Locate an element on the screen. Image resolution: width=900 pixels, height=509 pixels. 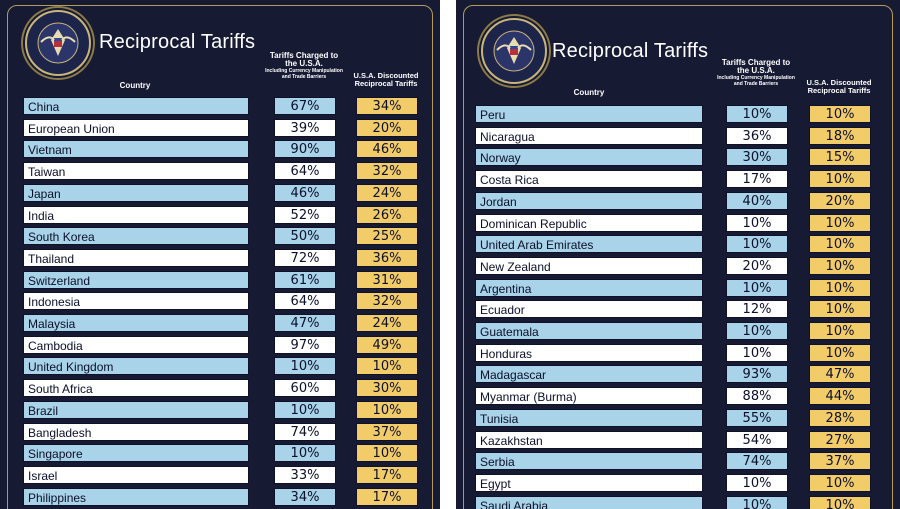
country-cell: Kazakhstan is located at coordinates (589, 439).